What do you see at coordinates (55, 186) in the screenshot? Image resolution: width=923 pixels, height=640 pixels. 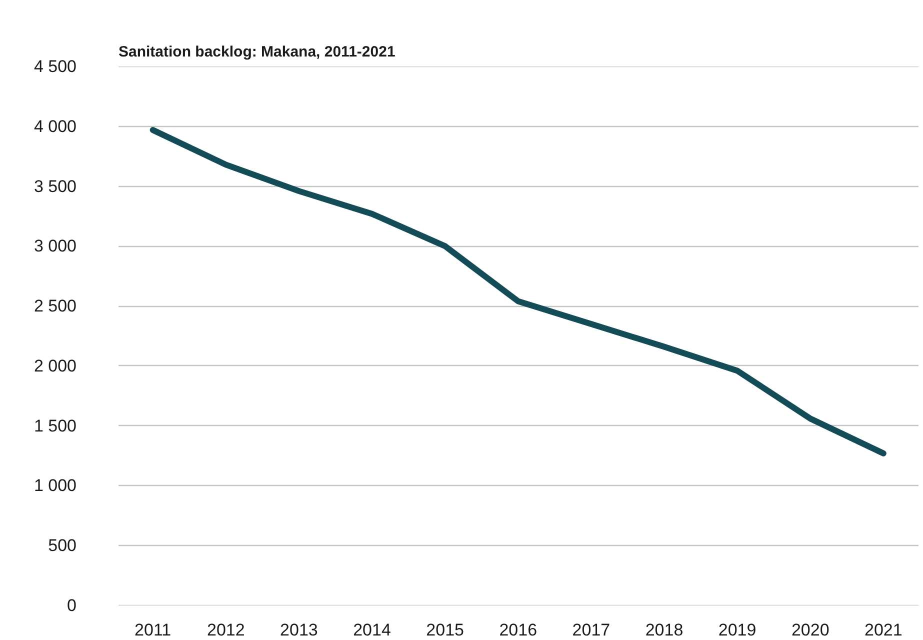 I see `y-tick-label: 3 500` at bounding box center [55, 186].